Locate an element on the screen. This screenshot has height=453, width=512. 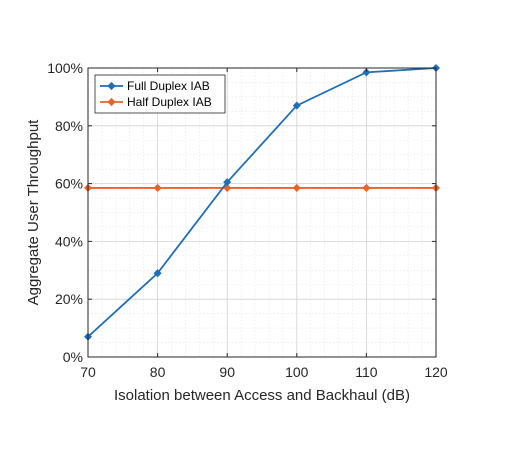
legend: Full Duplex IAB Half Duplex IAB is located at coordinates (160, 94).